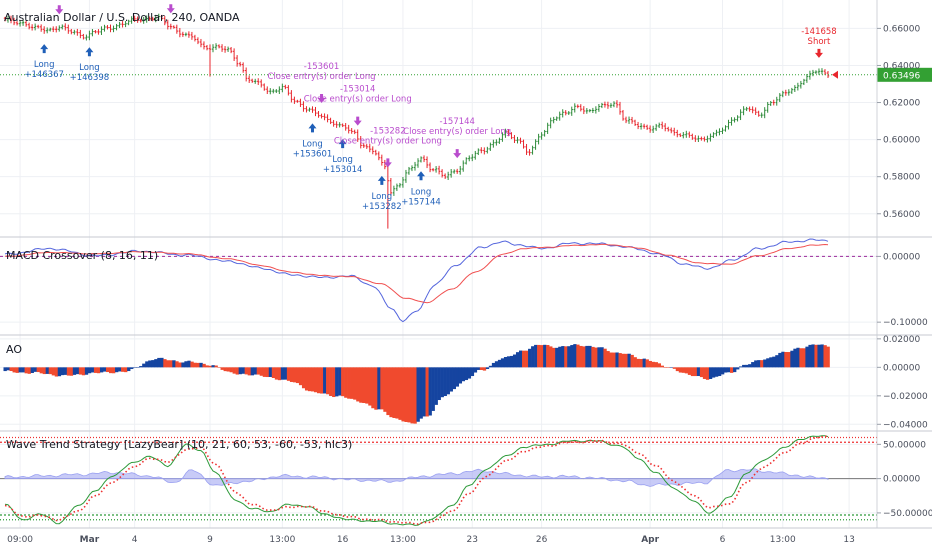 The height and width of the screenshot is (550, 932). I want to click on time-tick-label: 13:00, so click(783, 540).